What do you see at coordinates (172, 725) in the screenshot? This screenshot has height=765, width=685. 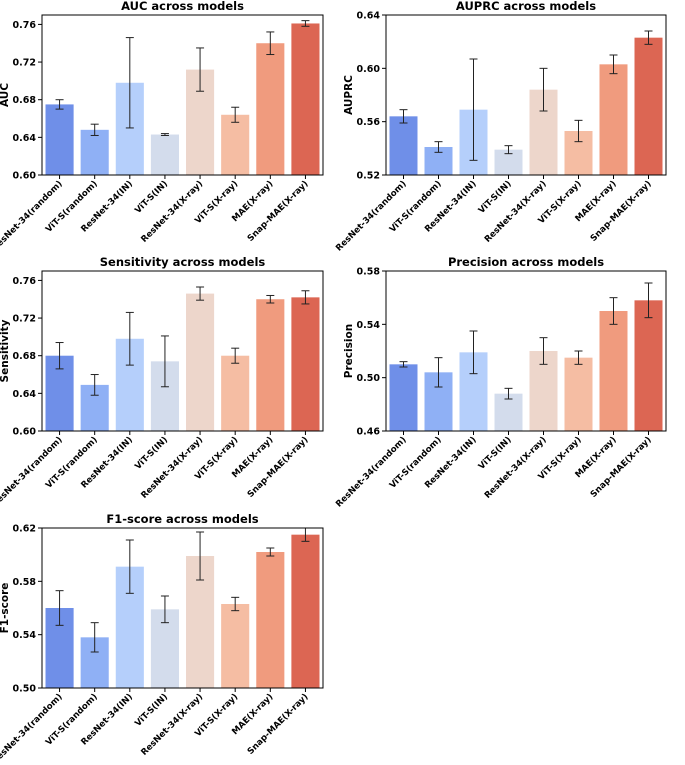 I see `x-tick-label-5-5: ResNet-34(X-ray)` at bounding box center [172, 725].